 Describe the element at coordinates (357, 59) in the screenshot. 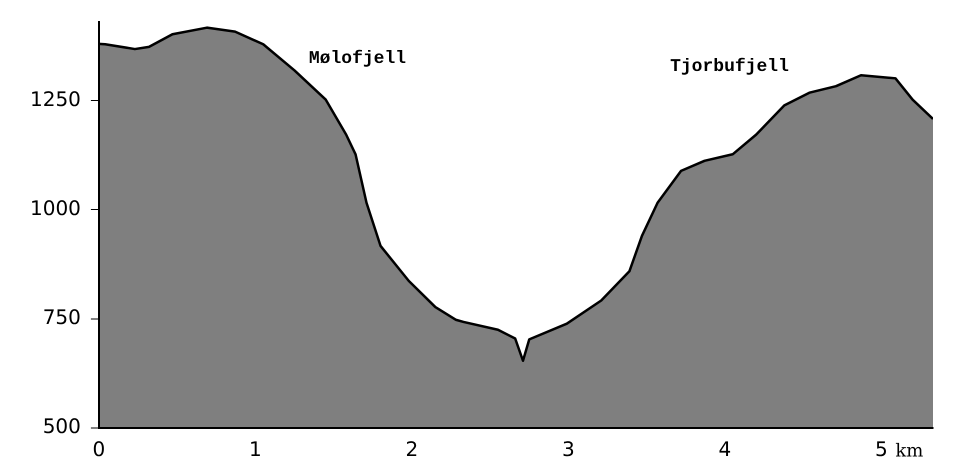

I see `annotation: Mølofjell` at that location.